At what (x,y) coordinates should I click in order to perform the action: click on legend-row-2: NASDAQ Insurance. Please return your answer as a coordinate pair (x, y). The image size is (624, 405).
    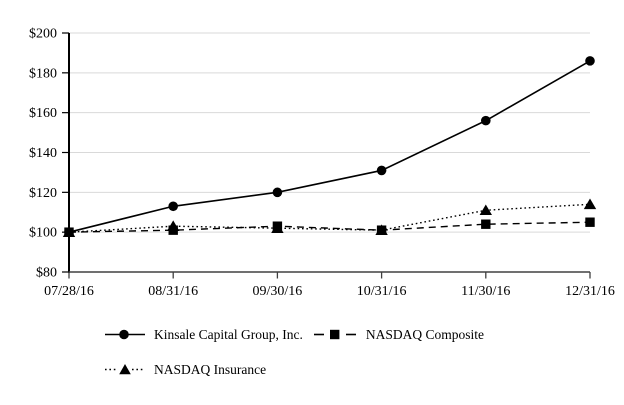
    Looking at the image, I should click on (294, 369).